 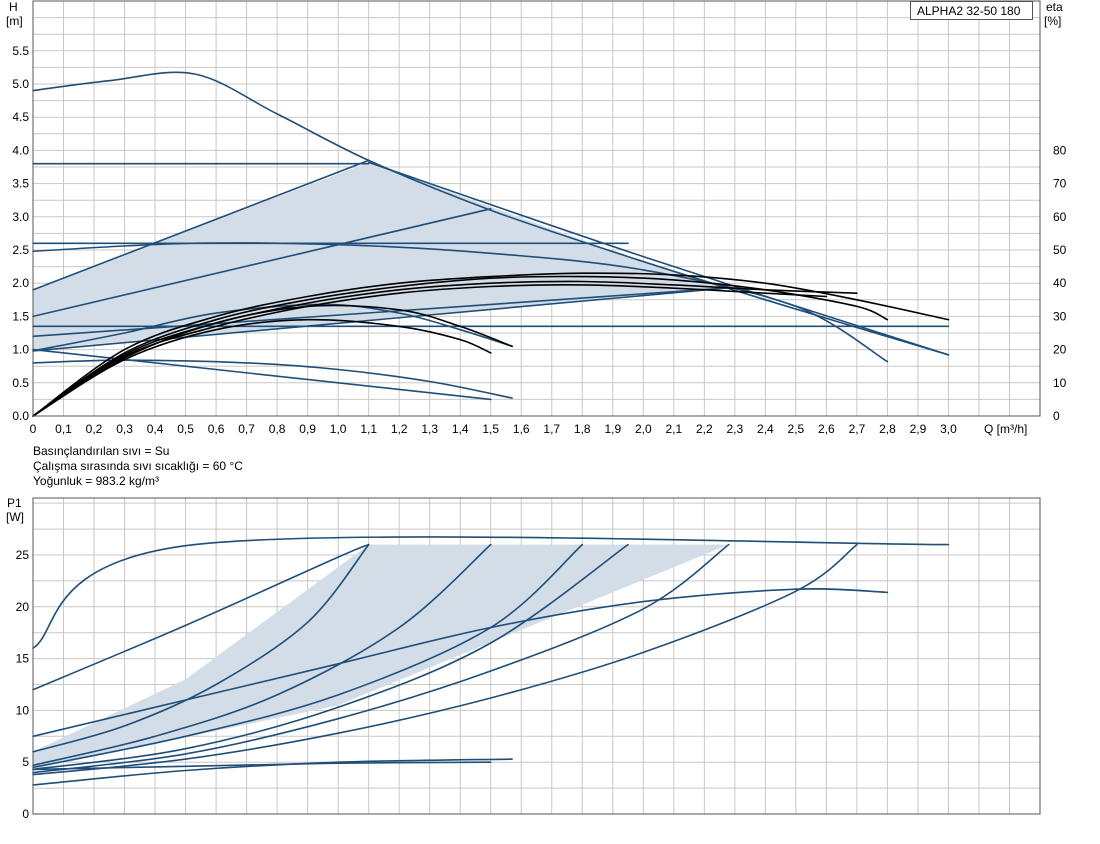 What do you see at coordinates (857, 429) in the screenshot?
I see `x-tick-label: 2,7` at bounding box center [857, 429].